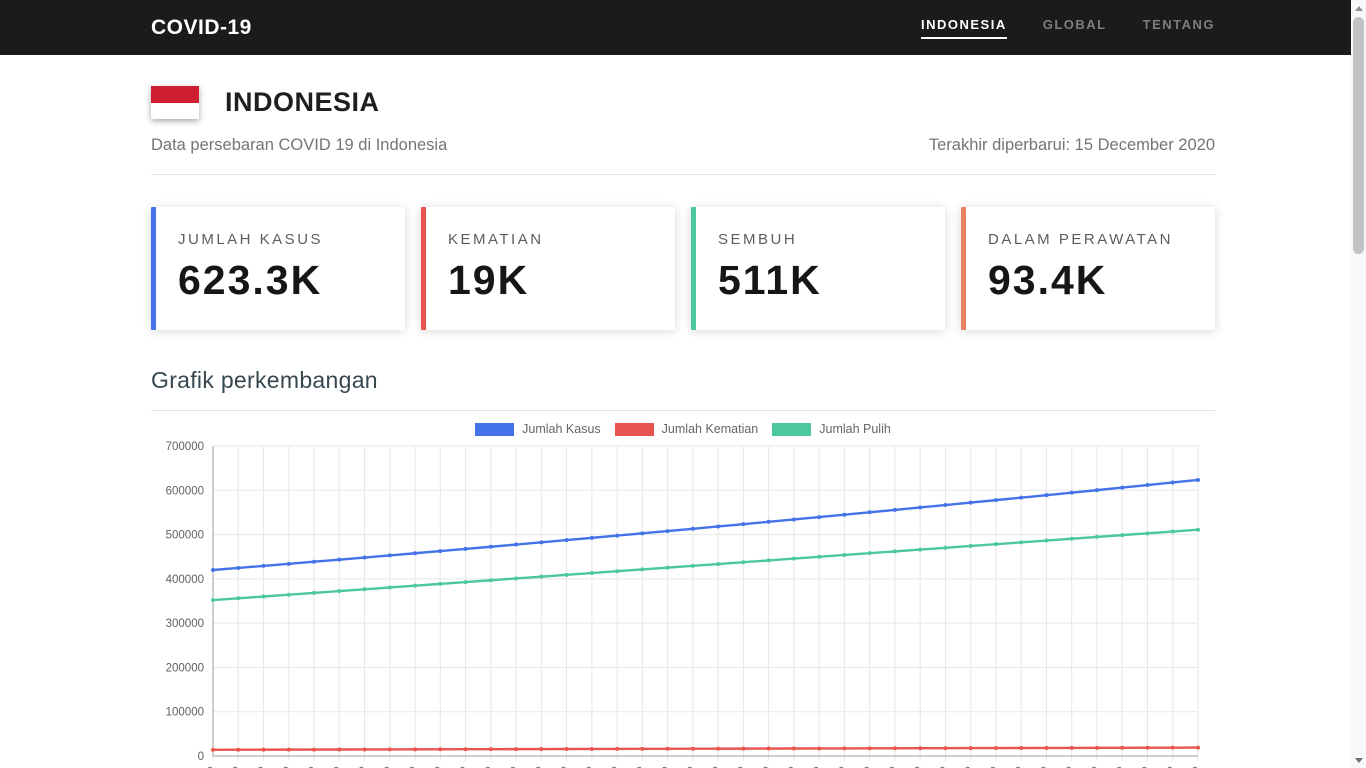  What do you see at coordinates (185, 668) in the screenshot?
I see `svg-text: 200000` at bounding box center [185, 668].